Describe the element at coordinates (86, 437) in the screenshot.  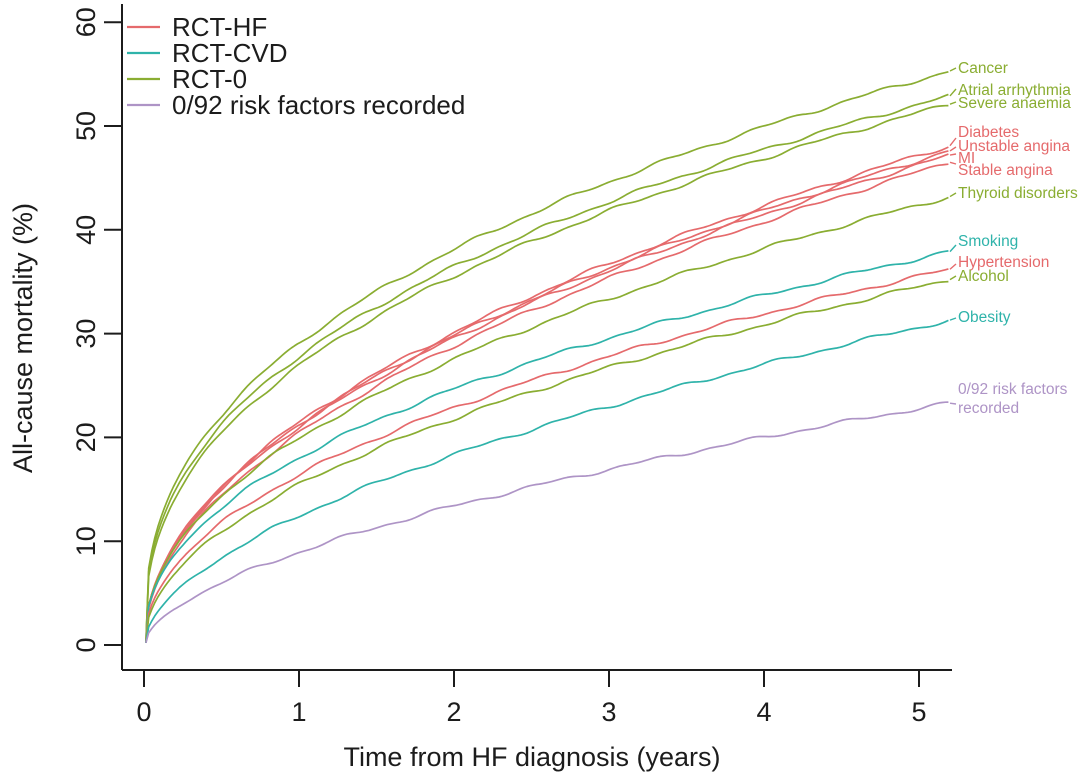
I see `y-tick-label: 20` at that location.